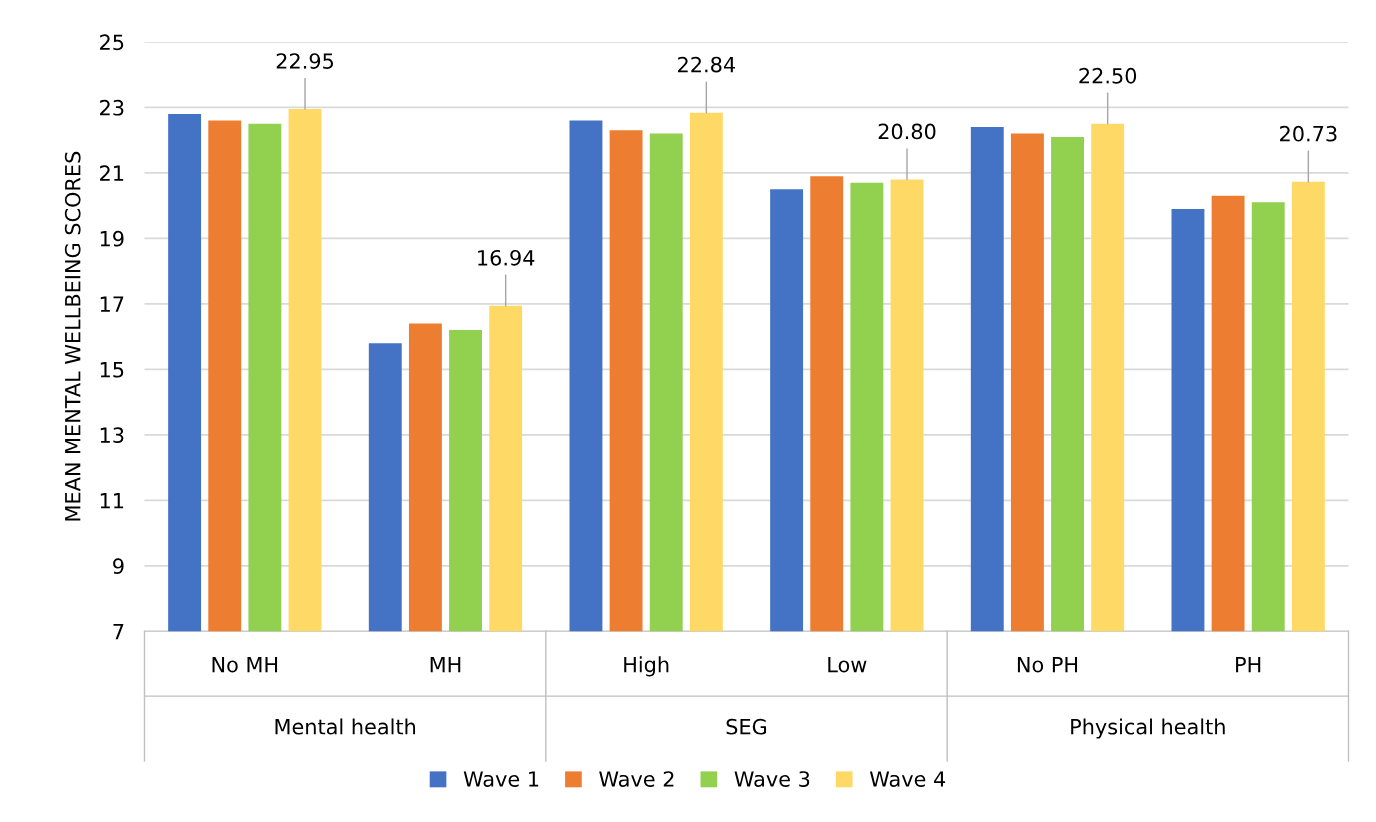  I want to click on data-label: 20.73, so click(1308, 133).